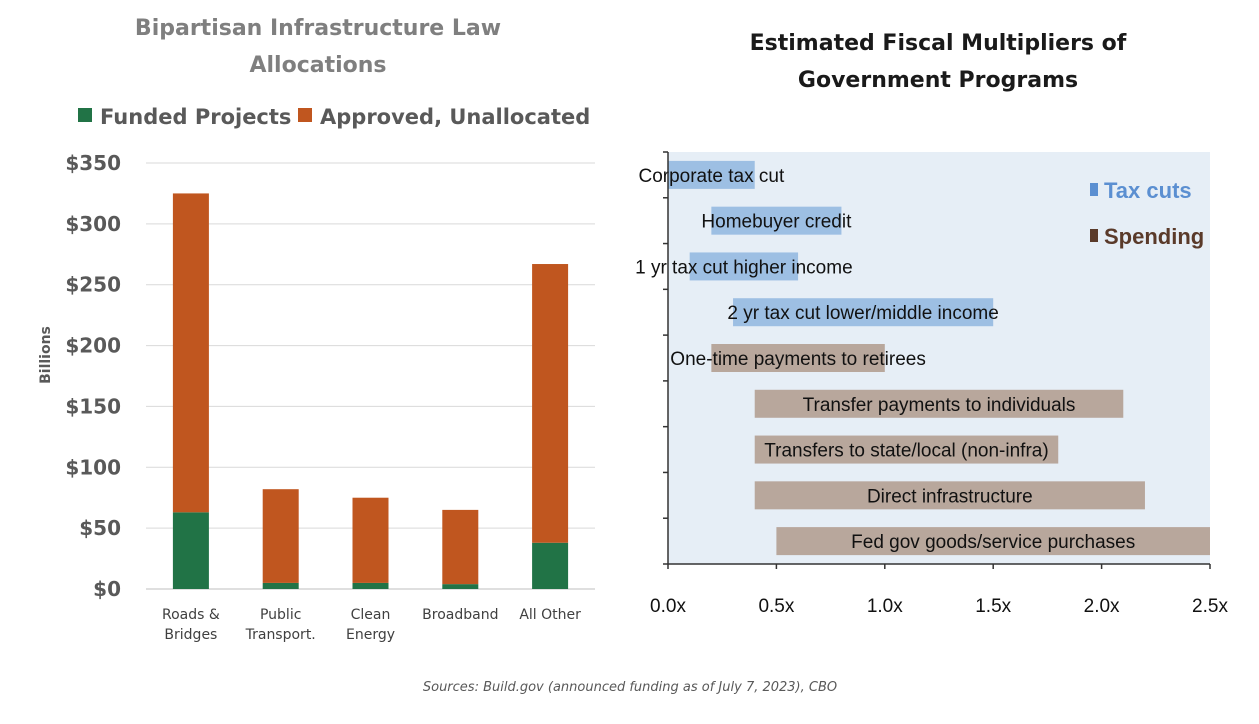 Image resolution: width=1259 pixels, height=724 pixels. Describe the element at coordinates (100, 528) in the screenshot. I see `left-y-tick-label: $50` at that location.